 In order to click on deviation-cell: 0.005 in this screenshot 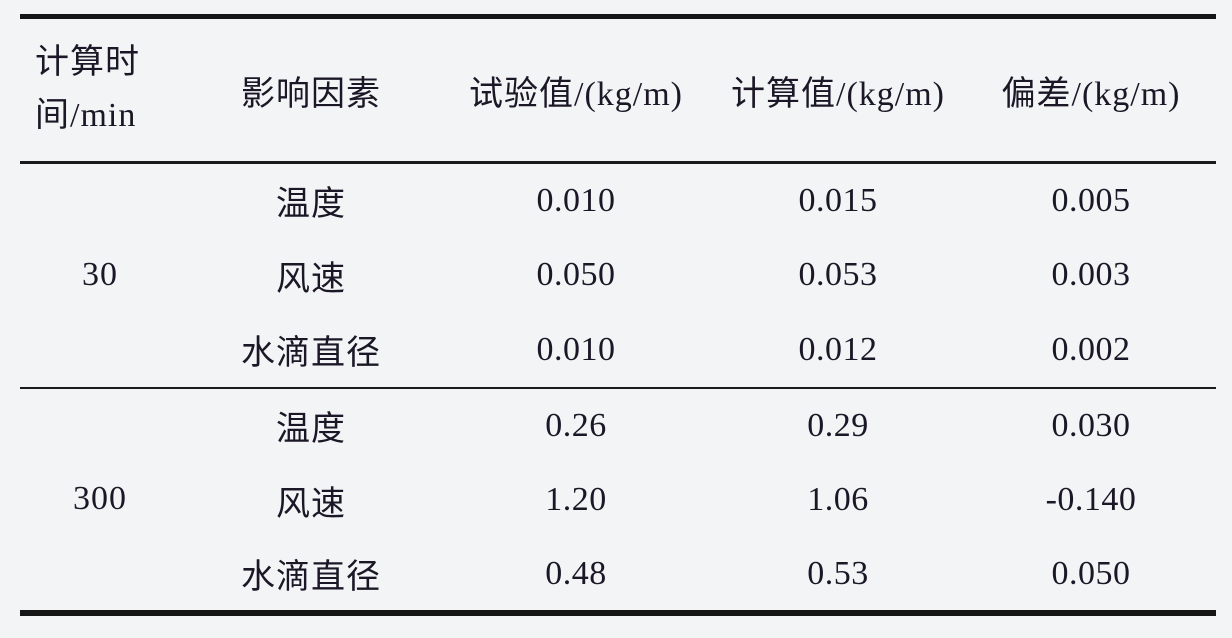, I will do `click(1091, 200)`.